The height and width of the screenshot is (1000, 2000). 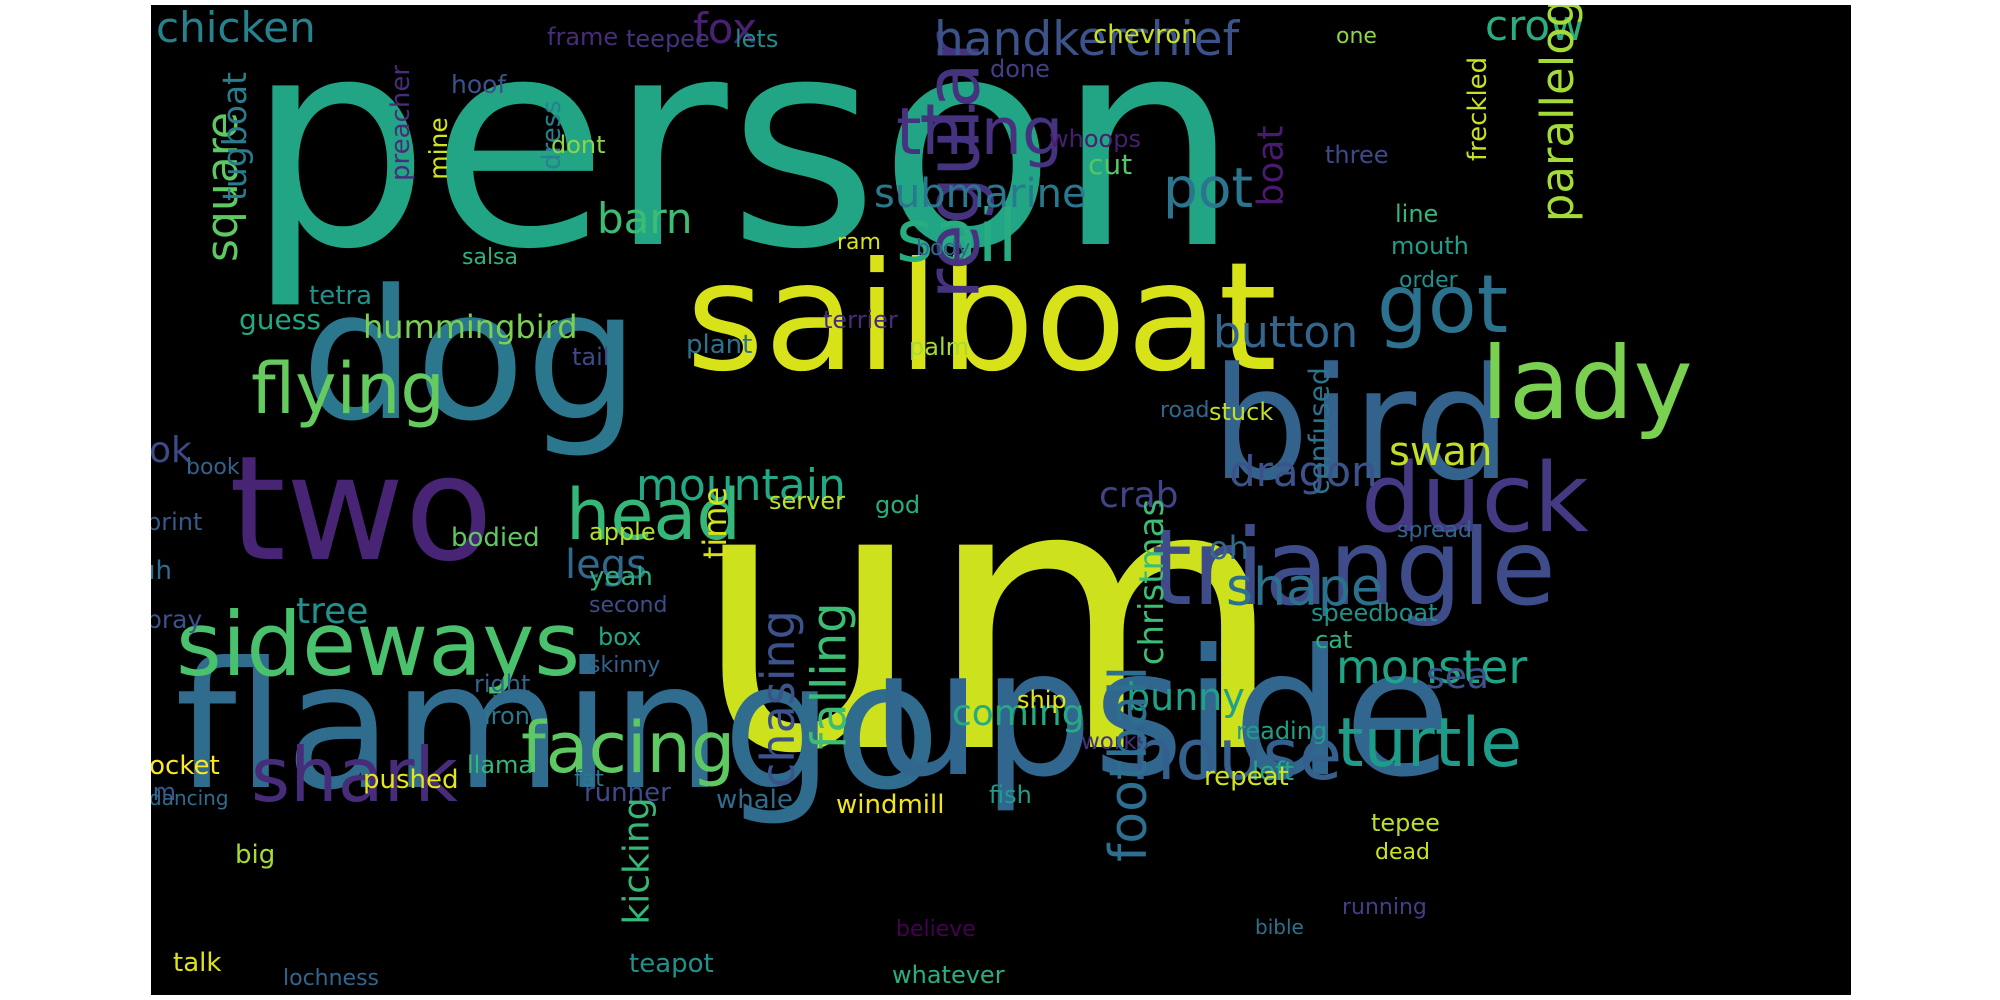 I want to click on word-95-falling: falling, so click(x=829, y=676).